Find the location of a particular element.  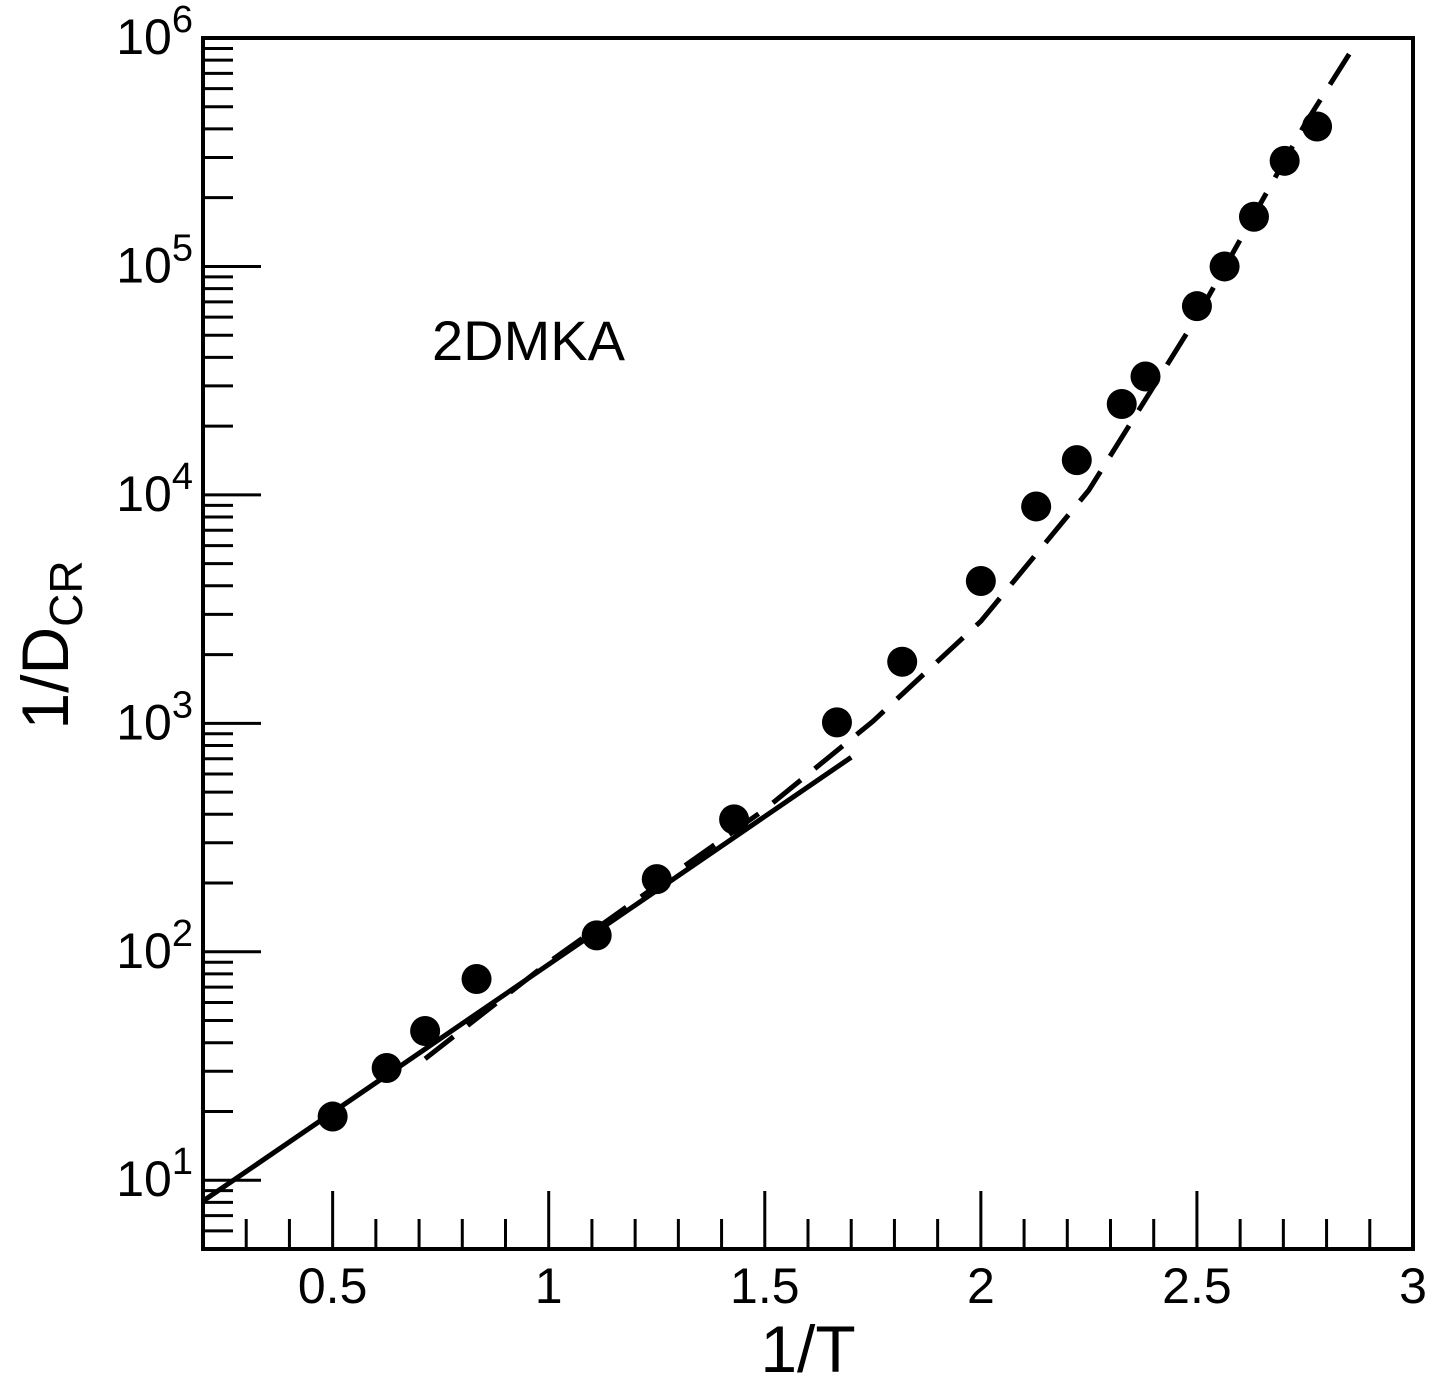

y-tick-label: 10² is located at coordinates (154, 946).